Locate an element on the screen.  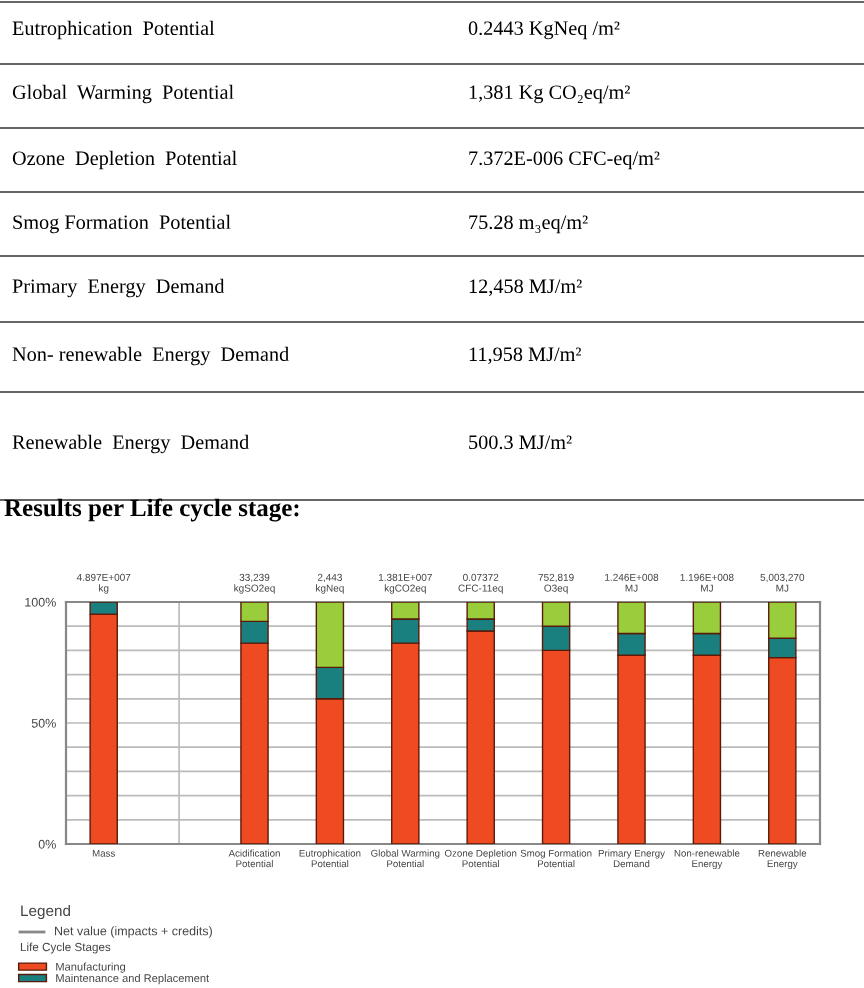
text: 12,458 MJ/m² is located at coordinates (525, 287).